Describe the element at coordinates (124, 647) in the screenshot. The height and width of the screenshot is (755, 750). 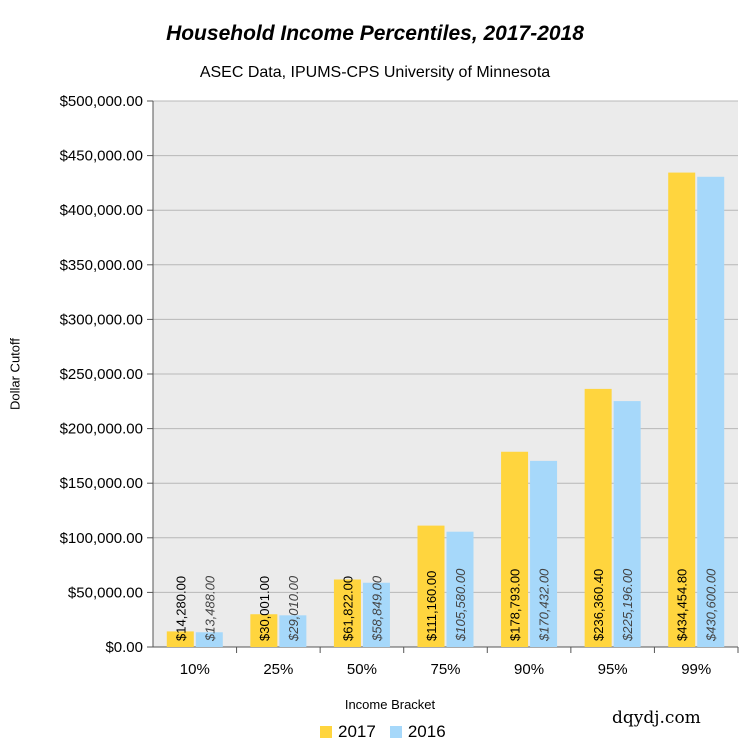
I see `y-tick-label: $0.00` at that location.